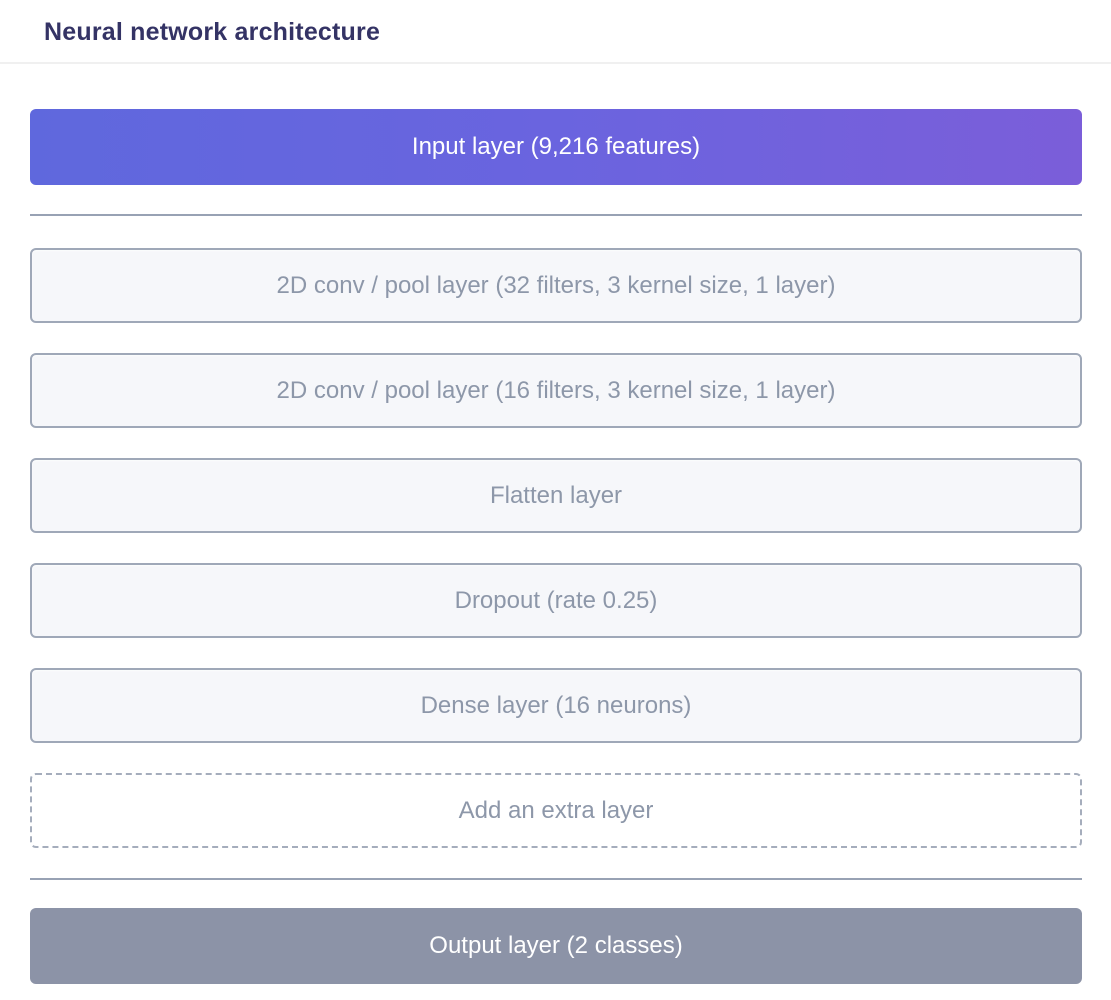  I want to click on add-extra-layer-label: Add an extra layer, so click(556, 810).